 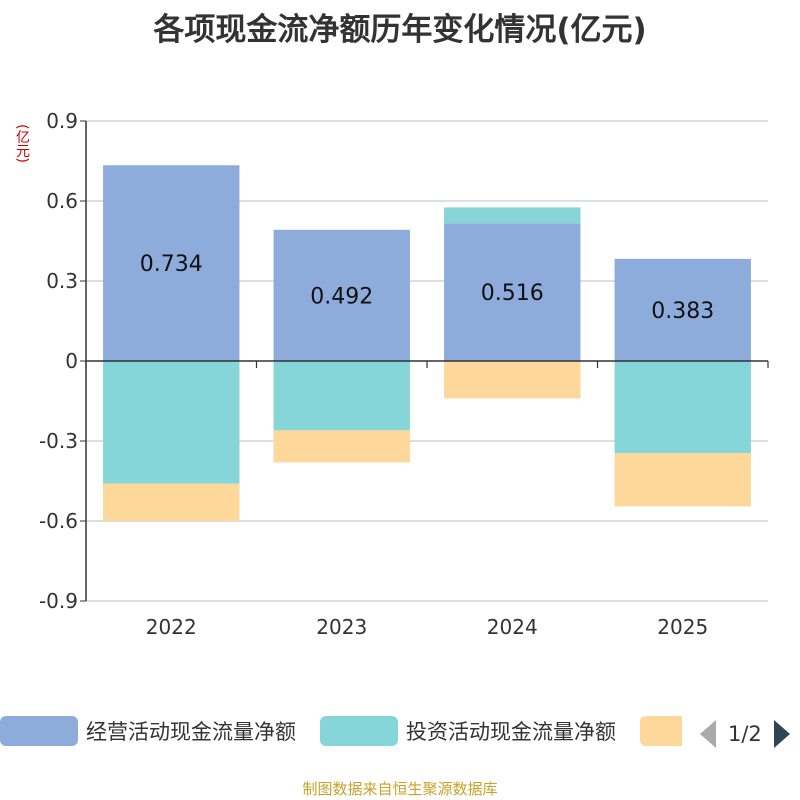 What do you see at coordinates (62, 121) in the screenshot?
I see `y-tick-label: 0.9` at bounding box center [62, 121].